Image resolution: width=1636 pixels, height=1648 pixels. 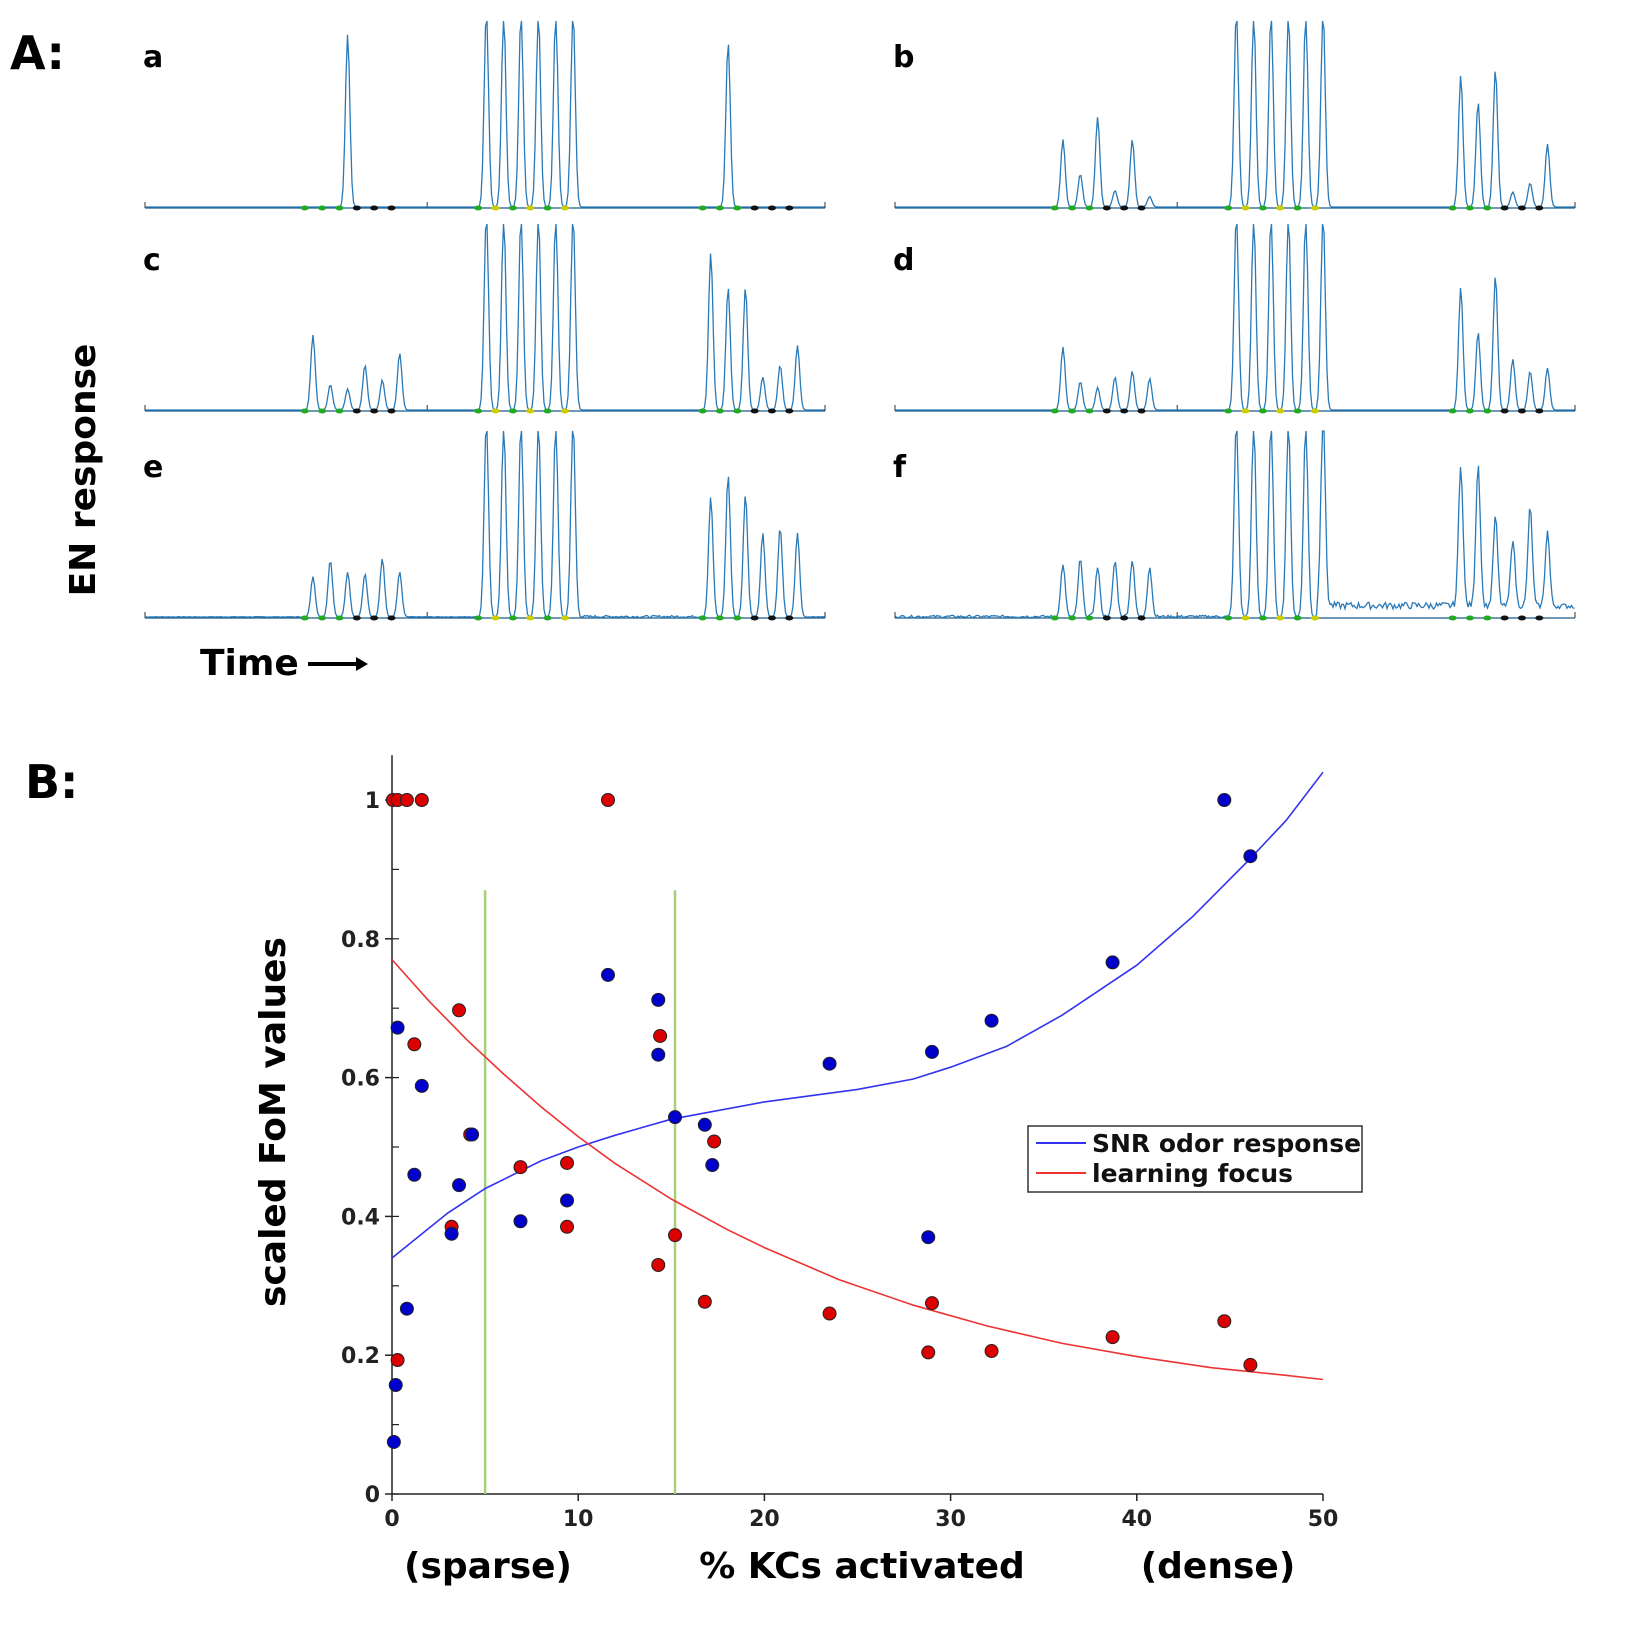 I want to click on subplot-f: f, so click(x=1234, y=525).